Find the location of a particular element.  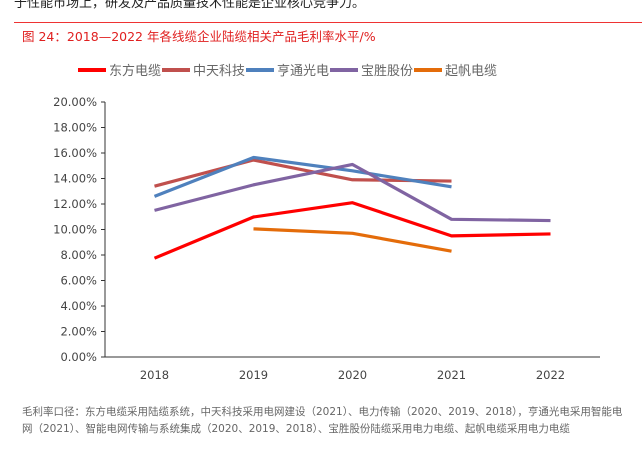

series-line-东方电缆 is located at coordinates (352, 230).